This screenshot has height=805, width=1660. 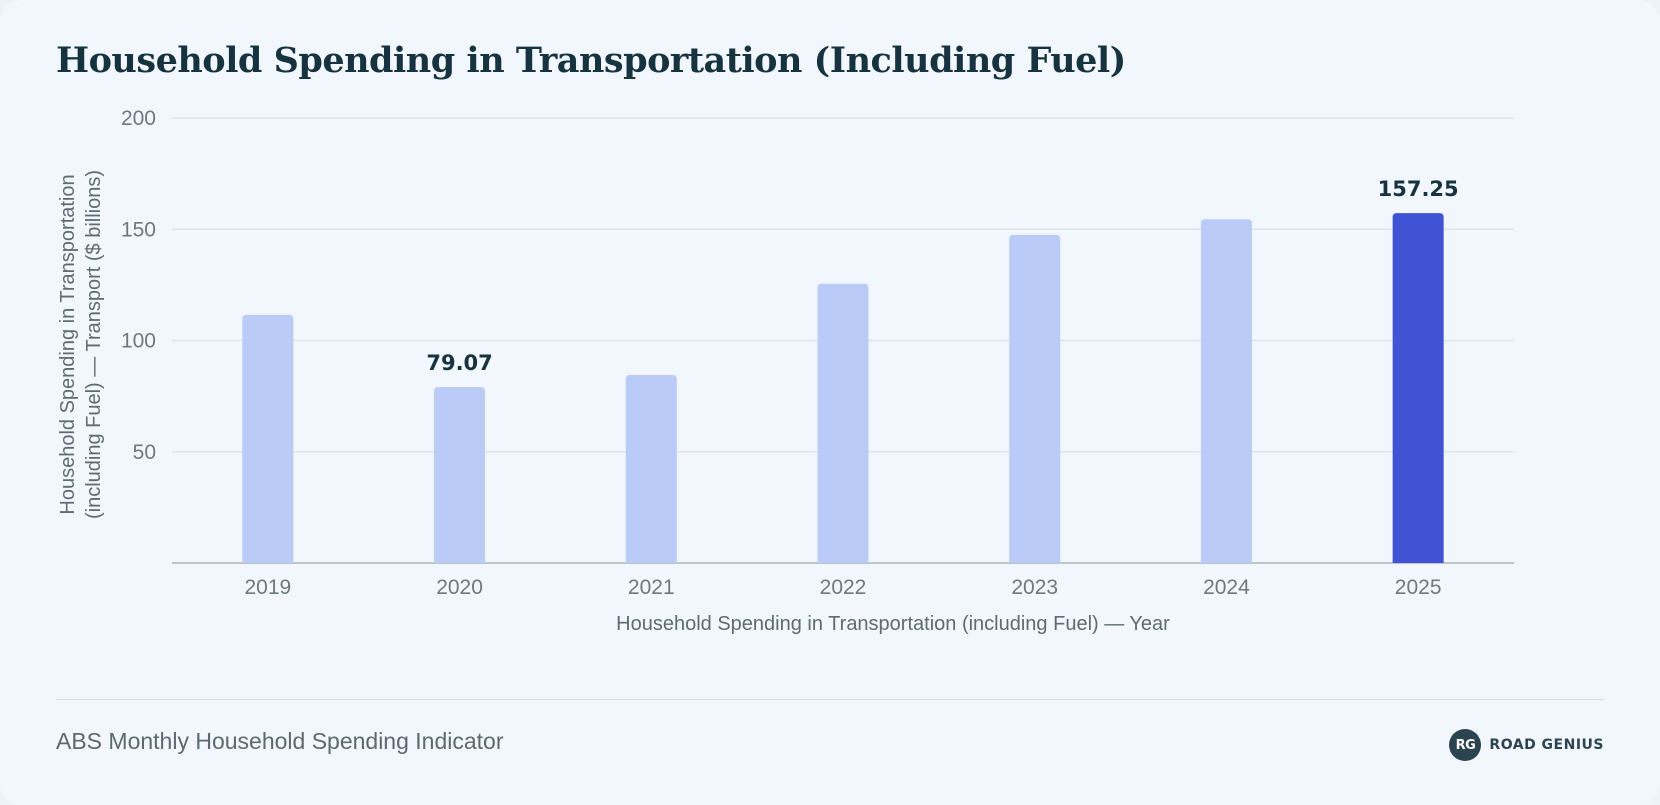 I want to click on bar-2025, so click(x=1418, y=388).